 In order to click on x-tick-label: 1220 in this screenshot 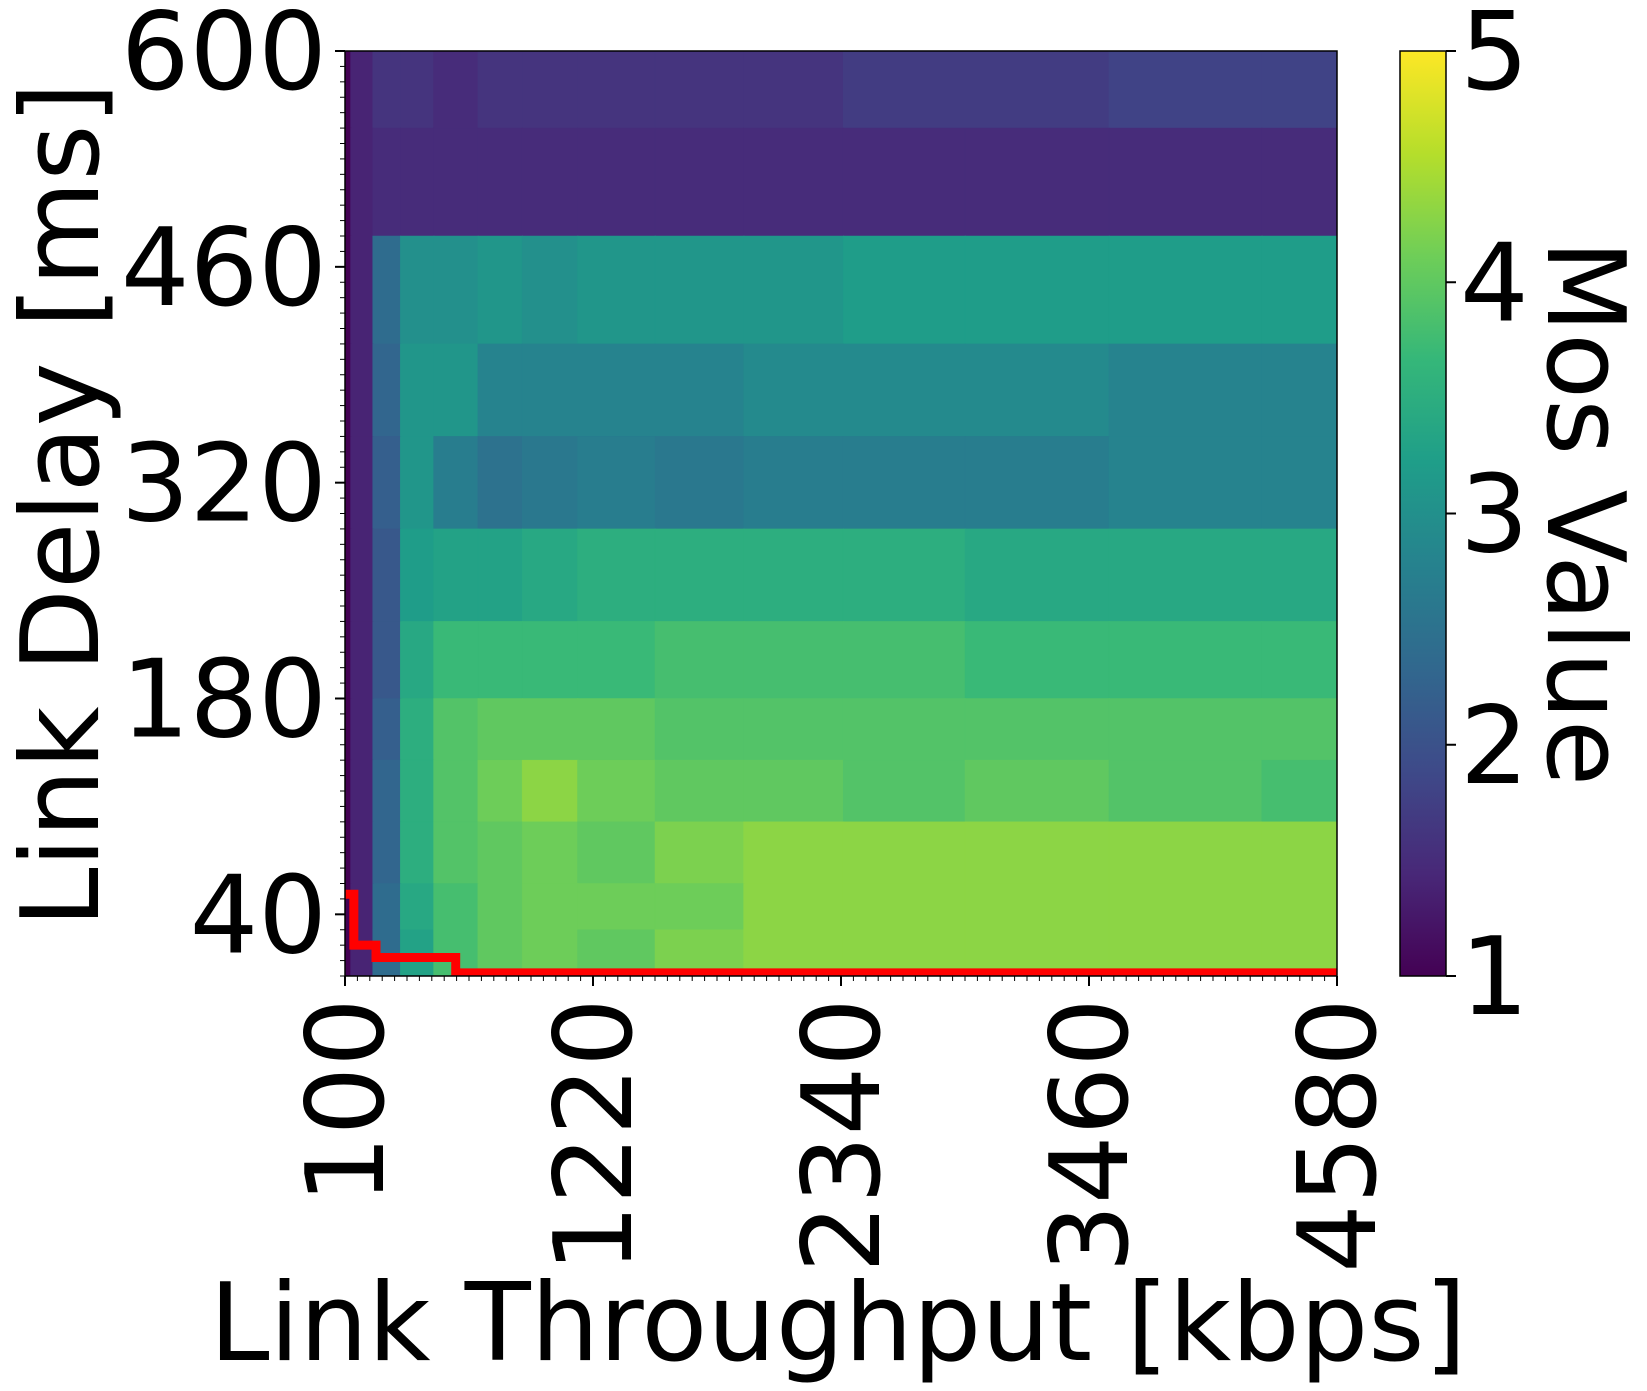, I will do `click(594, 1135)`.